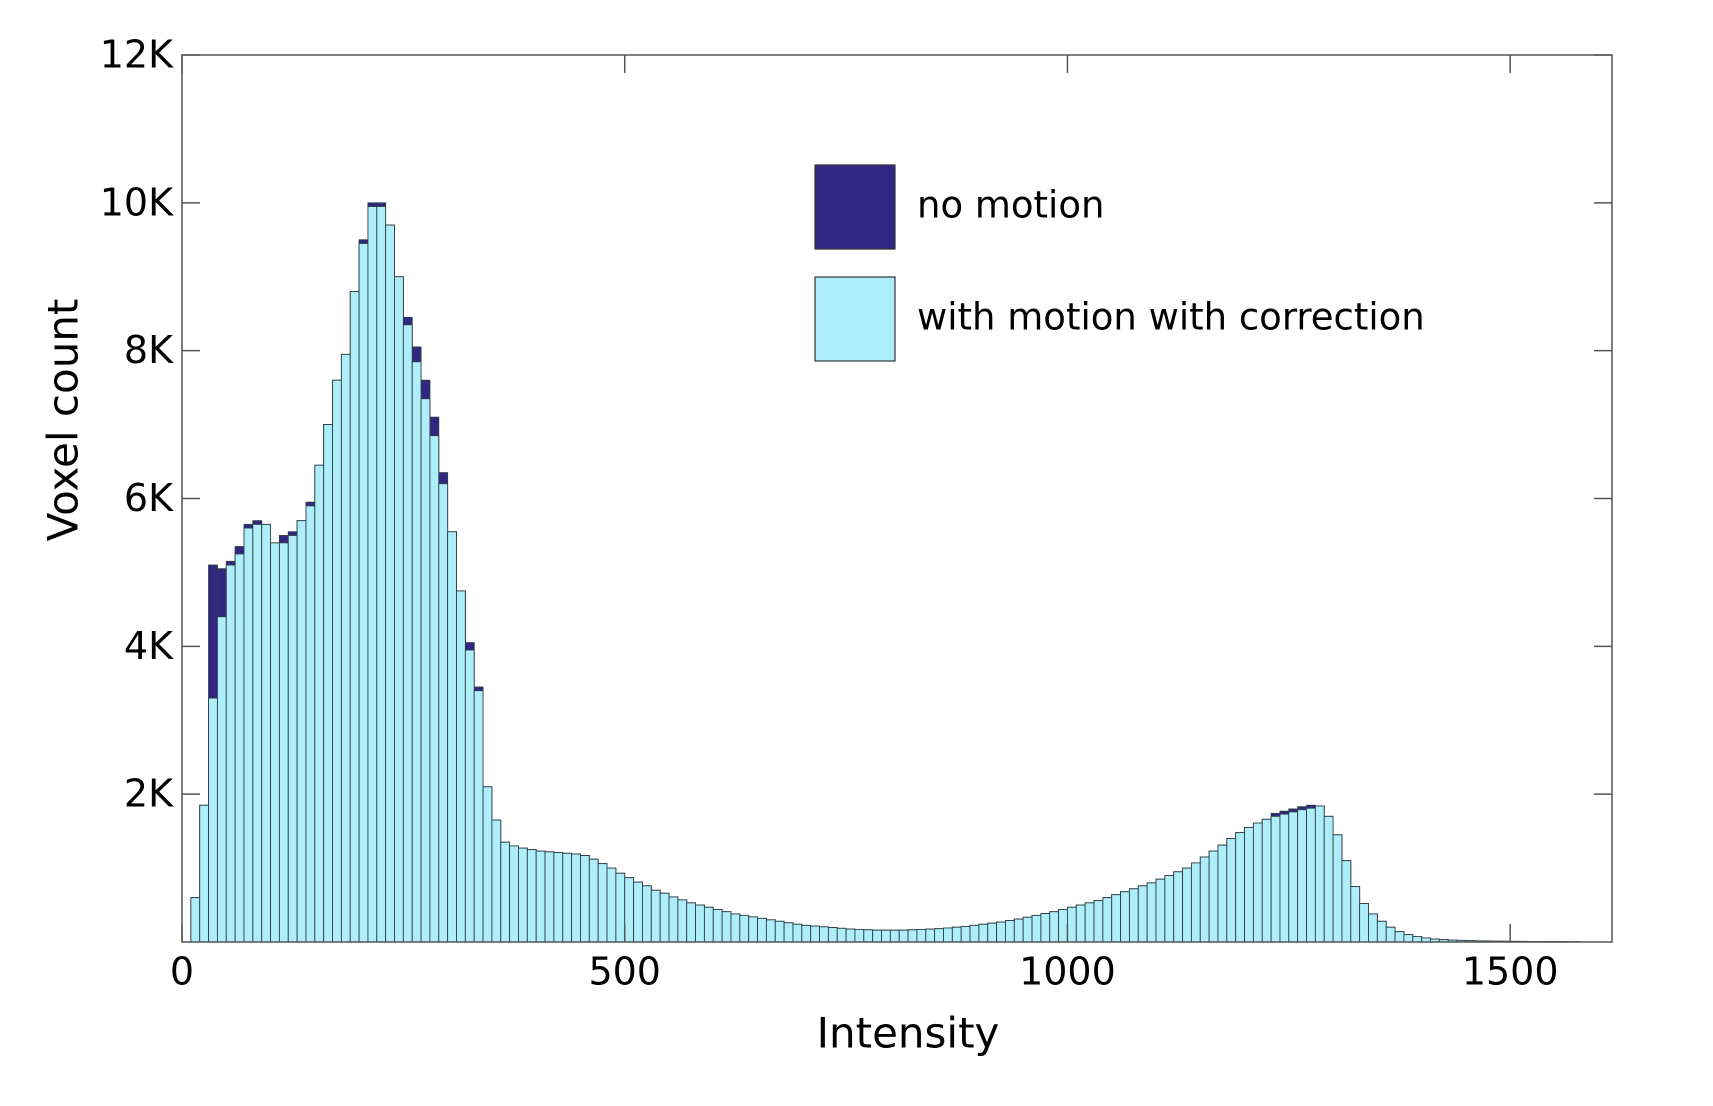 This screenshot has height=1106, width=1713. I want to click on x-tick-label: 1000, so click(1067, 972).